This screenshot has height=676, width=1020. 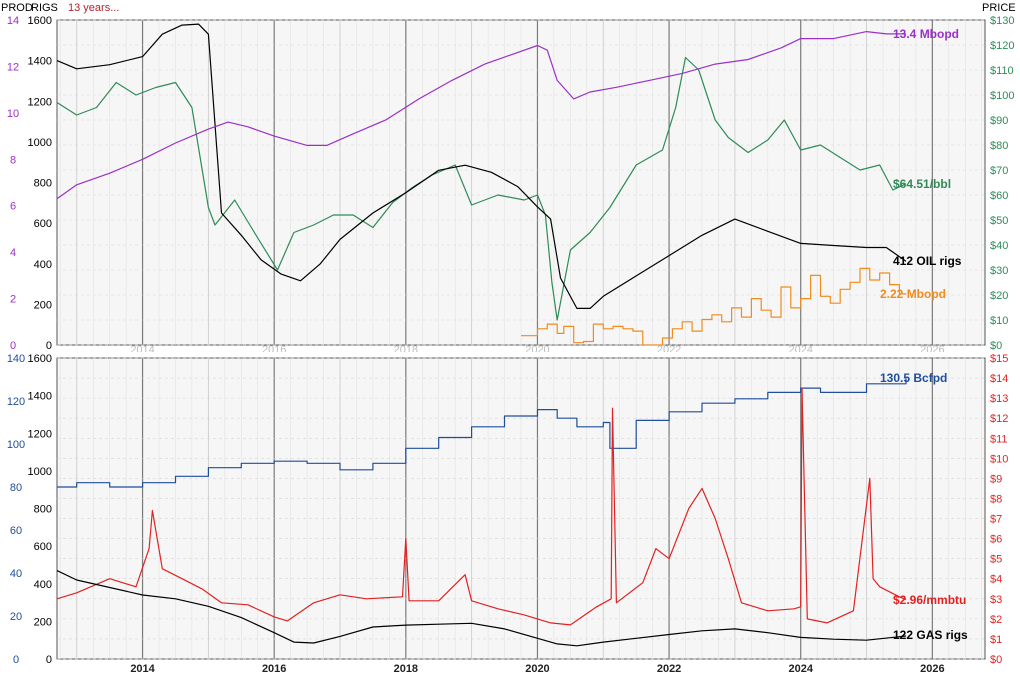 I want to click on price-tick-label: $110, so click(x=1002, y=71).